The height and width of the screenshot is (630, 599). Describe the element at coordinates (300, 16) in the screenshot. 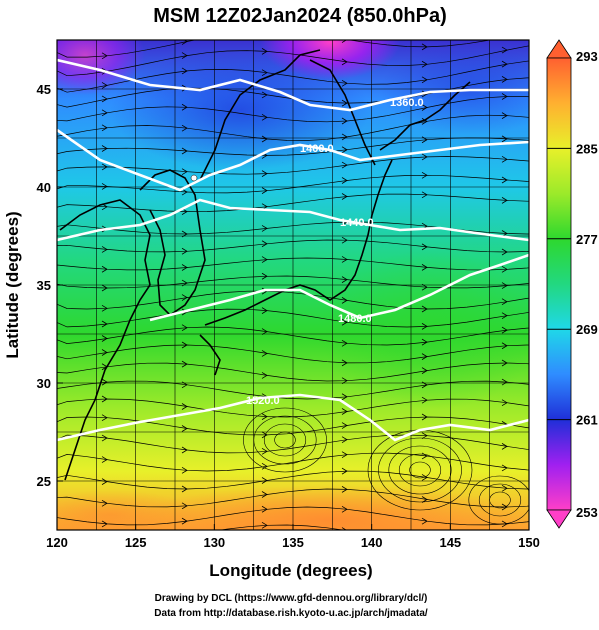

I see `map-title: MSM 12Z02Jan2024 (850.0hPa)` at that location.